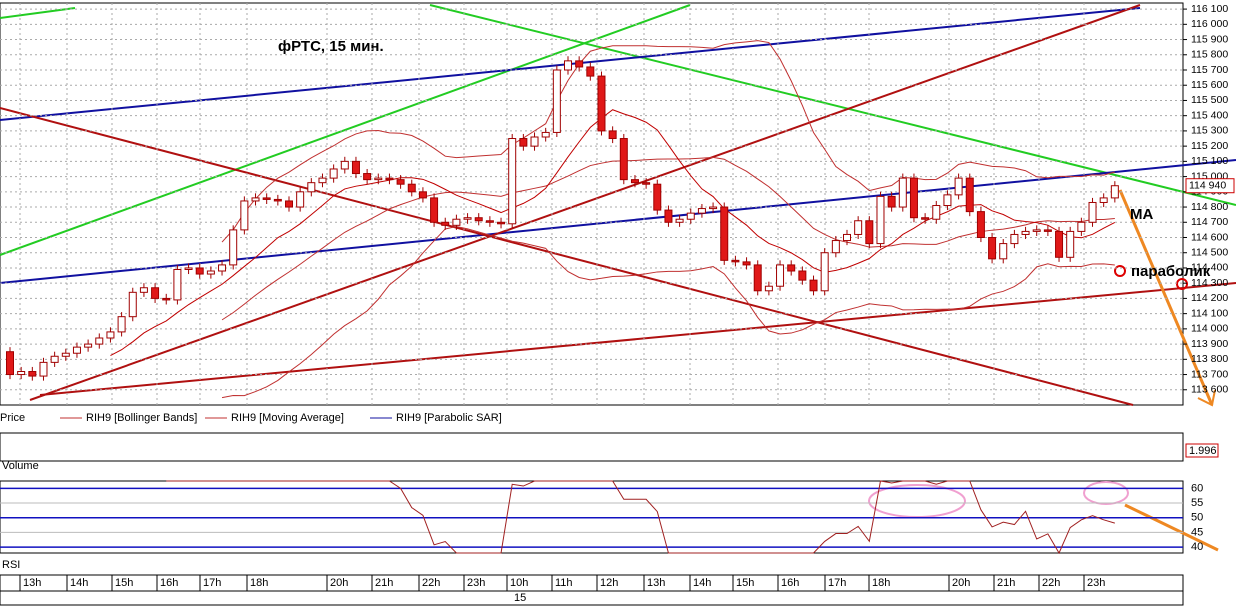 The height and width of the screenshot is (609, 1236). I want to click on chart-title: фРТС, 15 мин., so click(331, 46).